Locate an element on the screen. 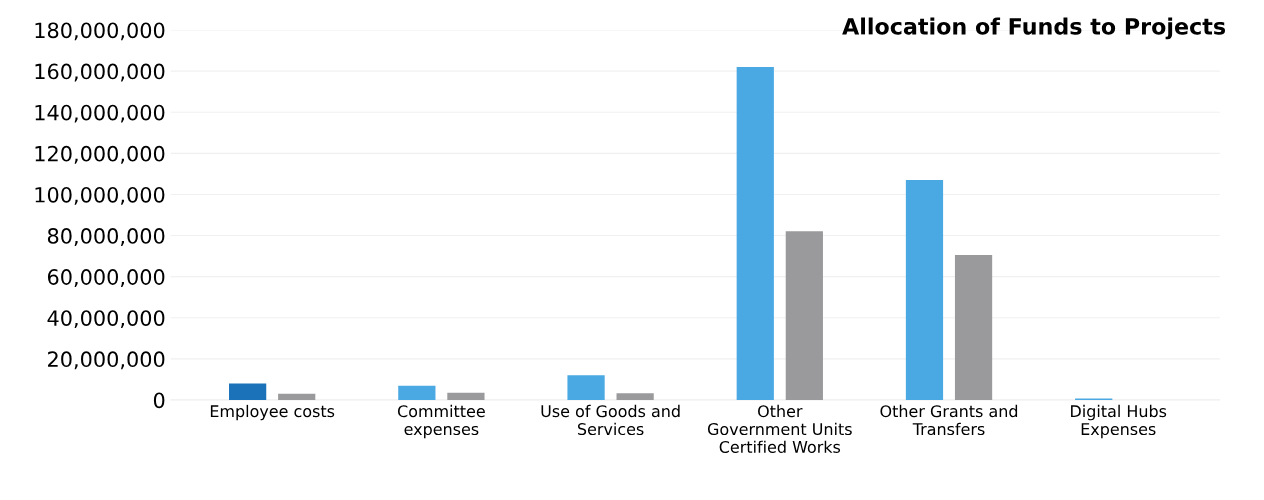  y-tick-label: 40,000,000 is located at coordinates (106, 319).